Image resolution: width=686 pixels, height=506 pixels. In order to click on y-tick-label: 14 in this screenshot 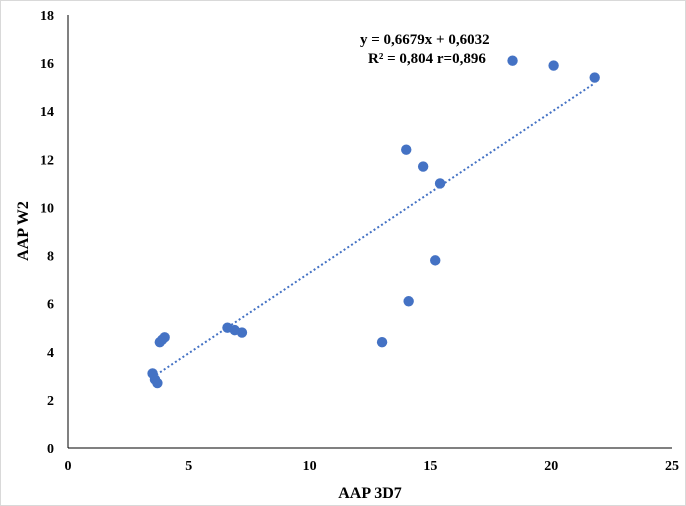, I will do `click(47, 112)`.